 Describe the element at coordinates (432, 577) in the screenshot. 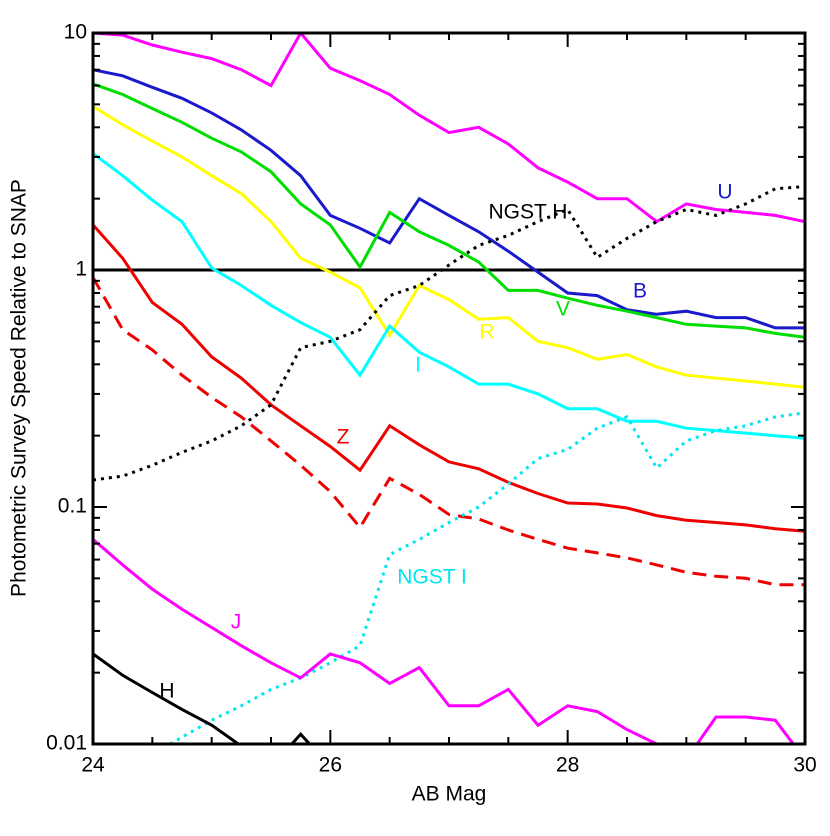

I see `series-label: NGST I` at that location.